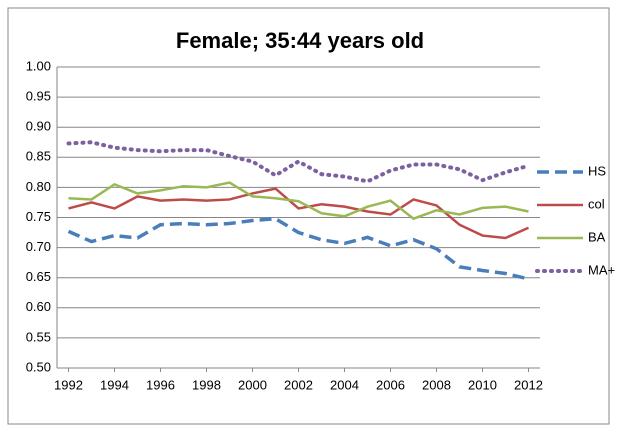 This screenshot has width=618, height=433. I want to click on legend-label: BA, so click(597, 236).